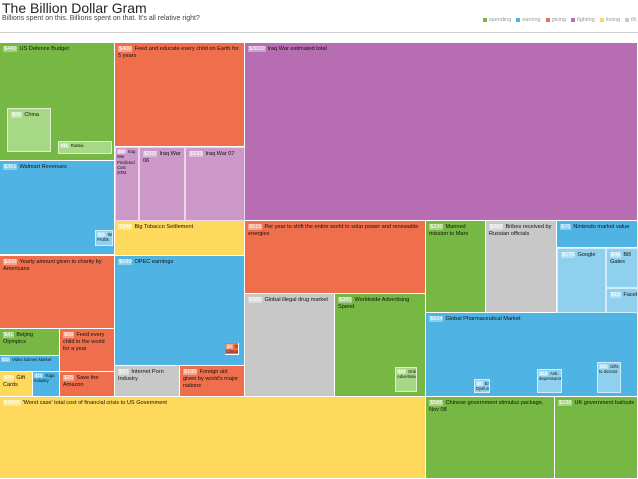 The image size is (638, 479). What do you see at coordinates (603, 366) in the screenshot?
I see `tile-value: $21` at bounding box center [603, 366].